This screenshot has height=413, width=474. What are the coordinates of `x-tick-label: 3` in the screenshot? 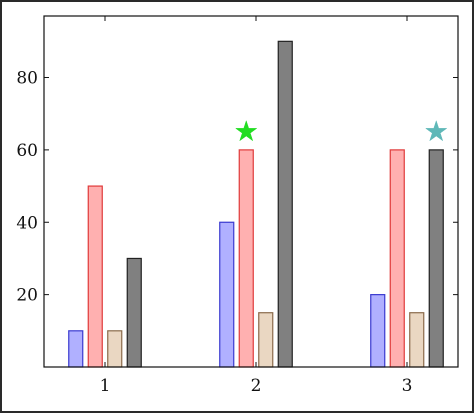 It's located at (407, 386).